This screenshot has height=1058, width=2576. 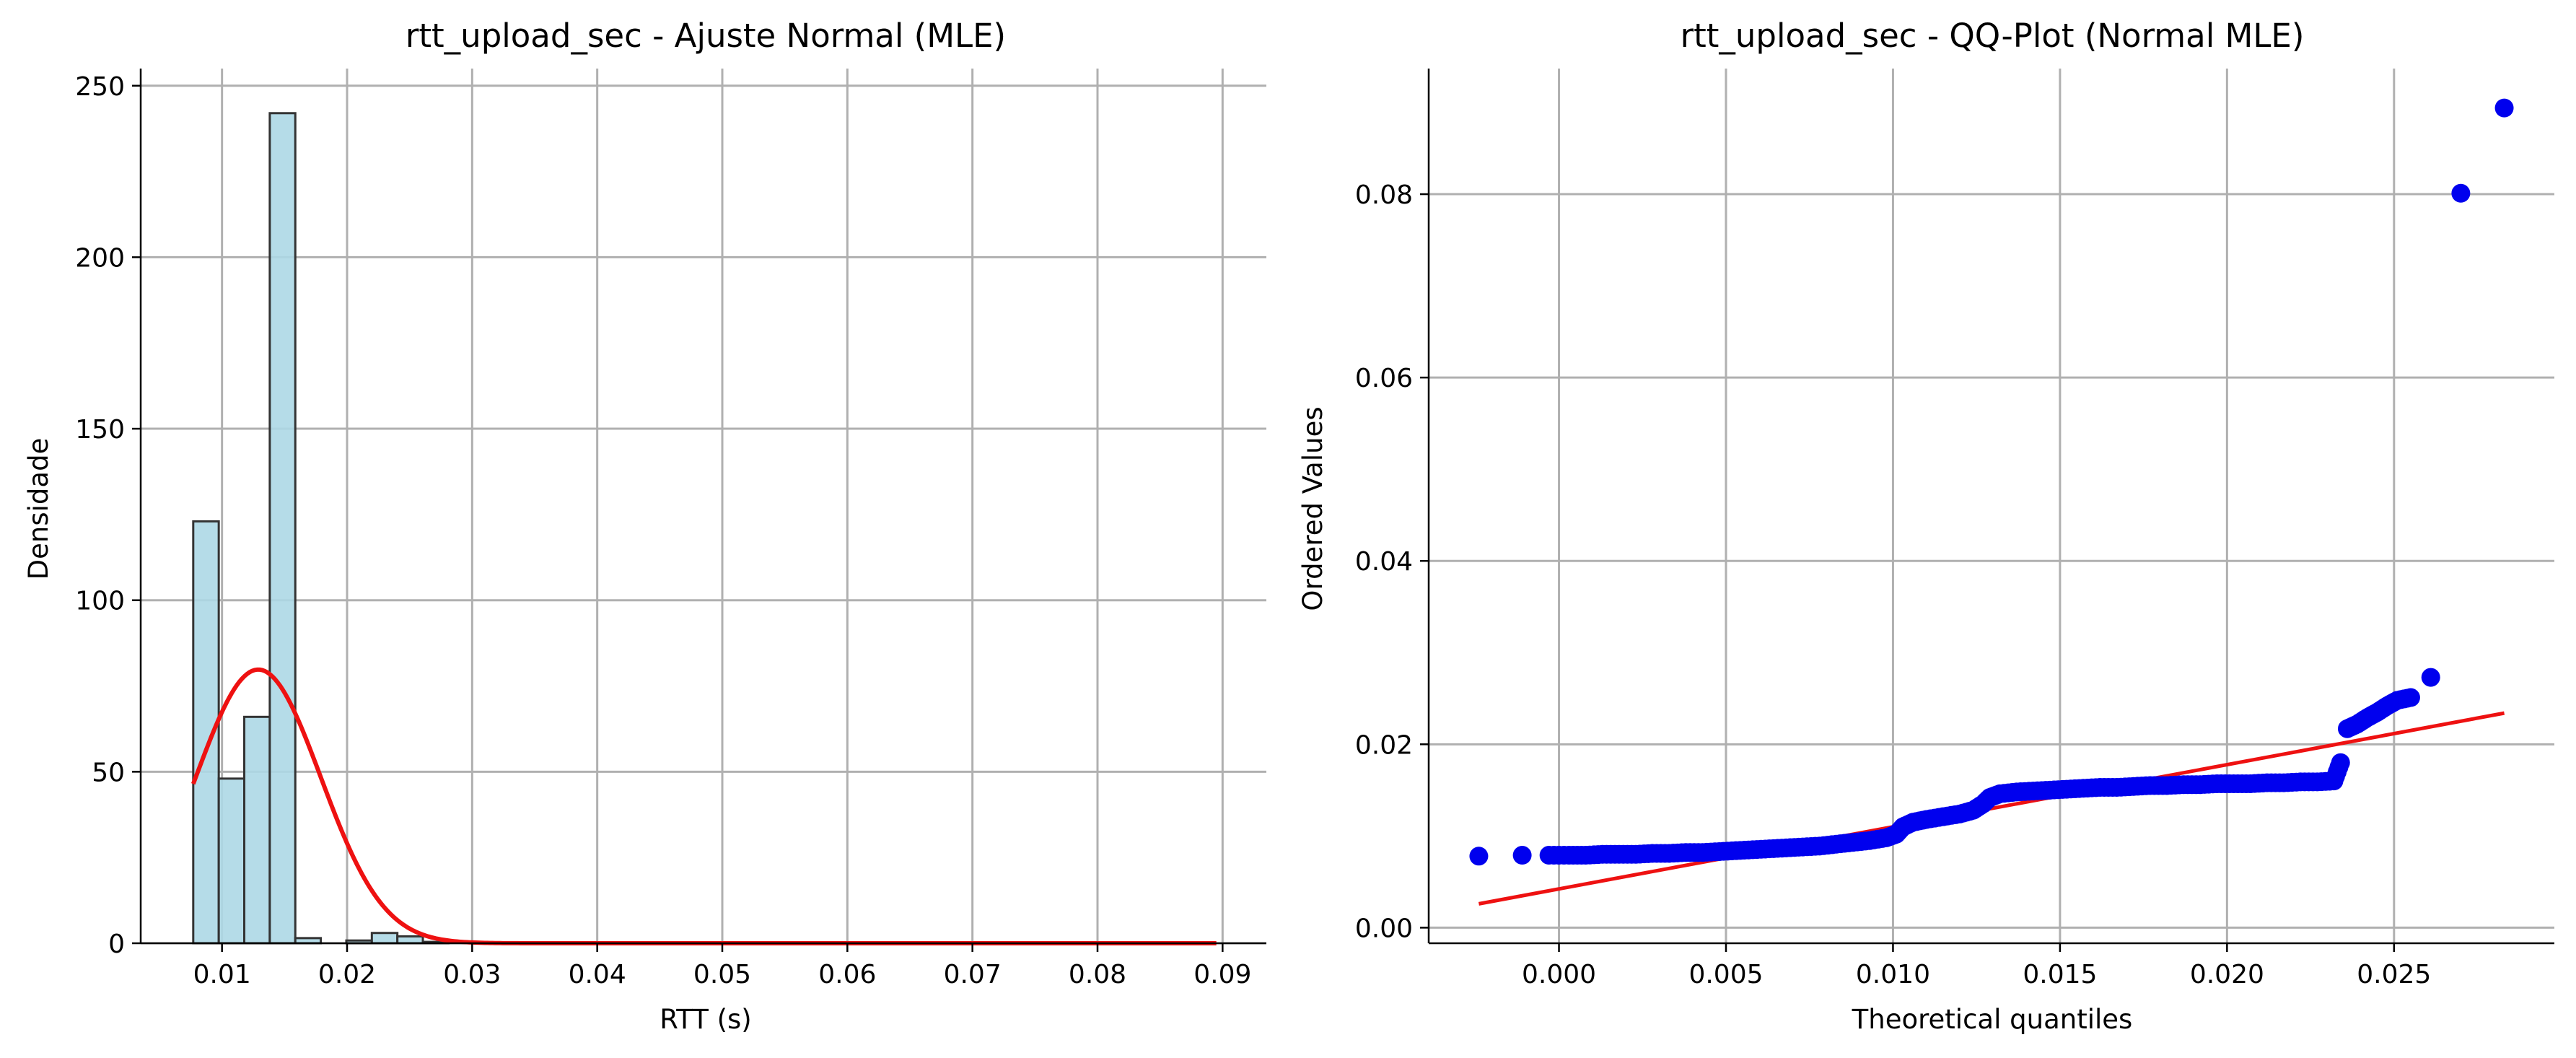 What do you see at coordinates (1384, 195) in the screenshot?
I see `y-tick-label: 0.08` at bounding box center [1384, 195].